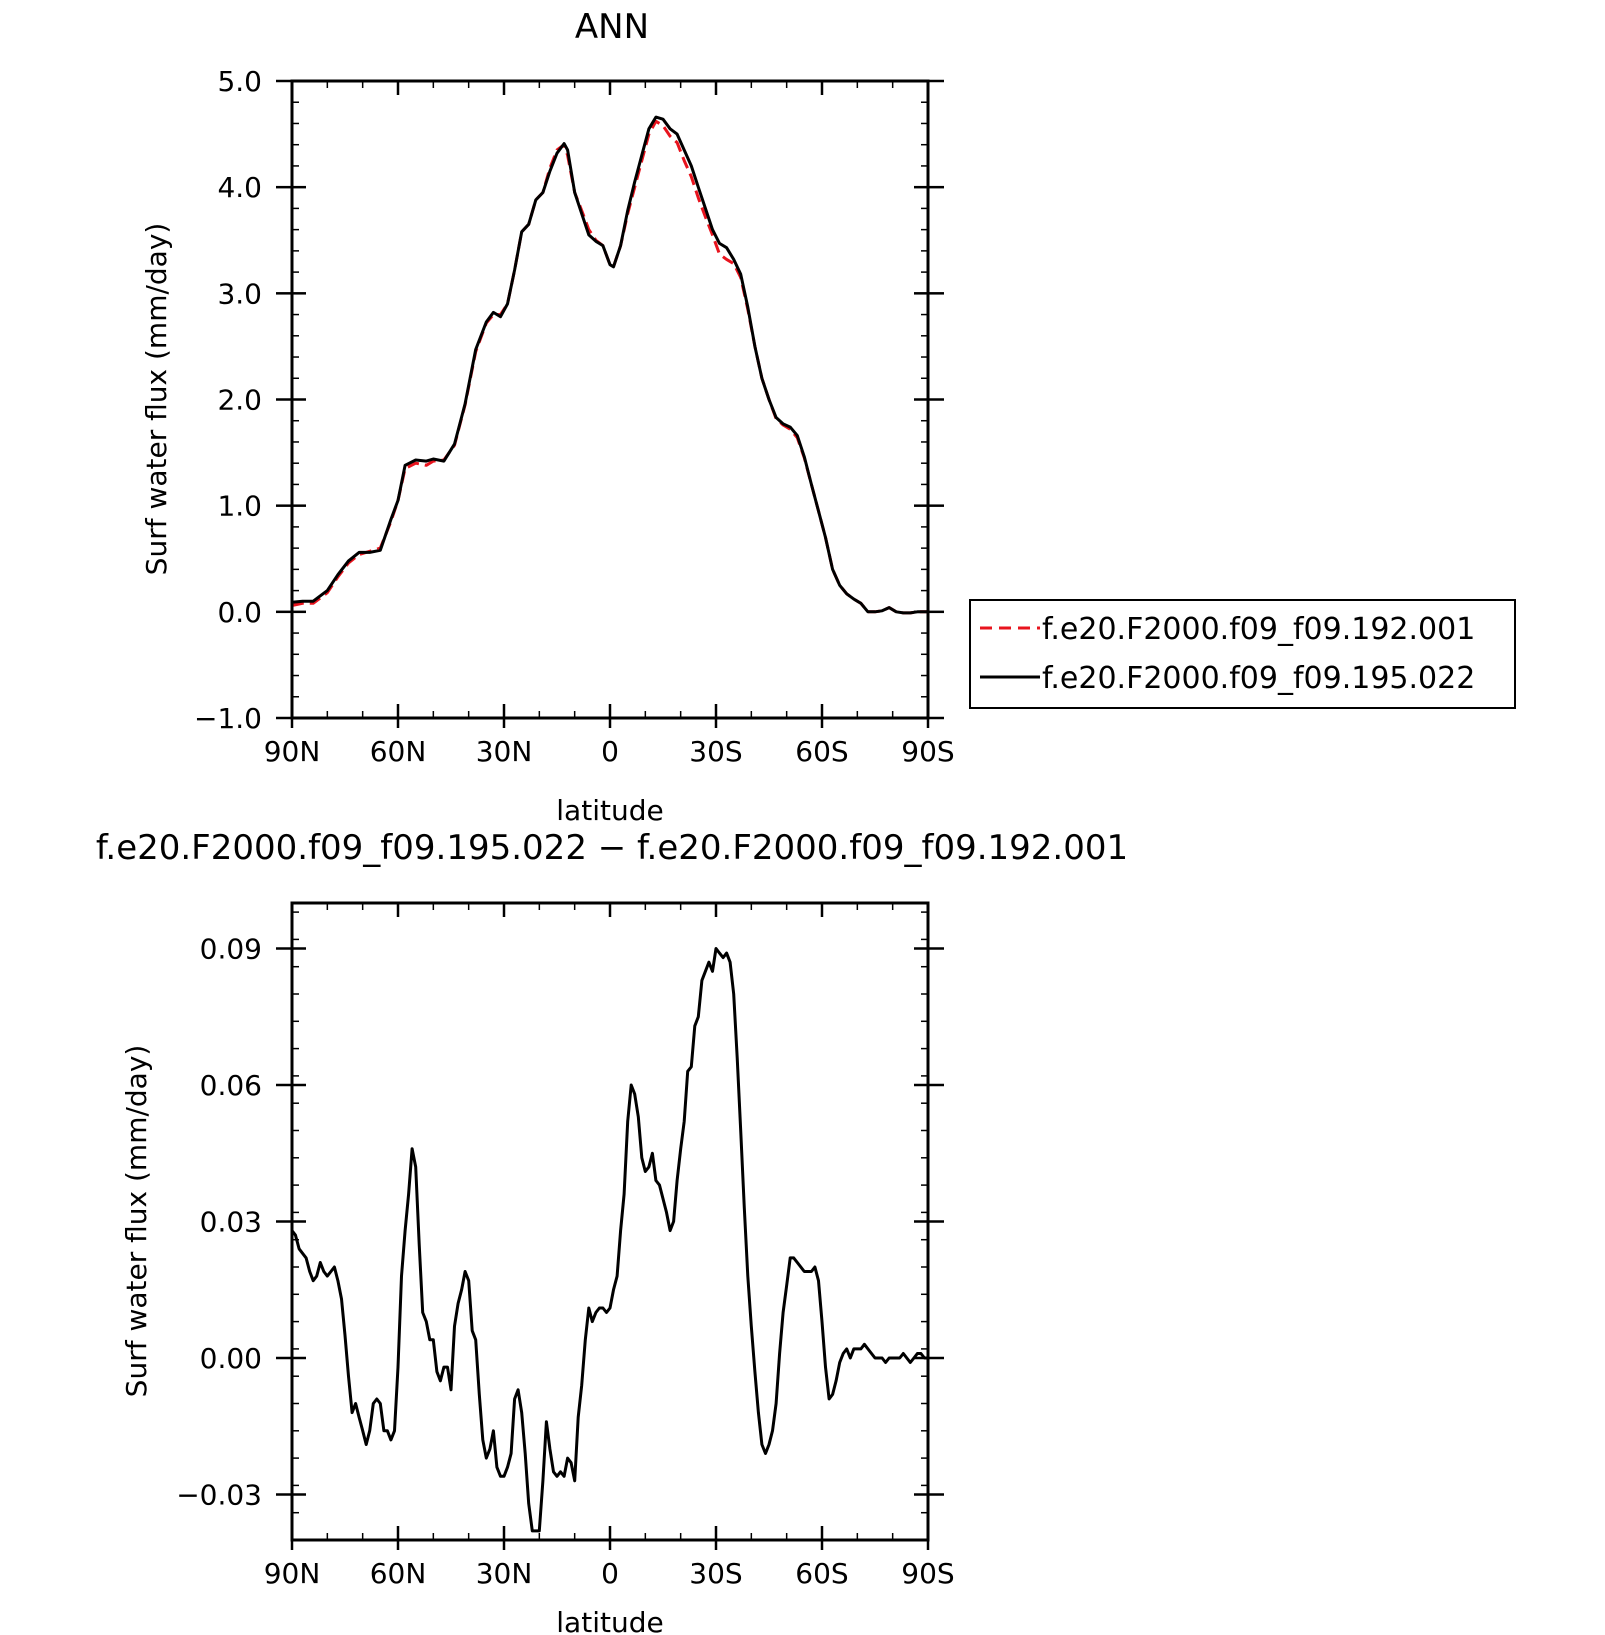 The height and width of the screenshot is (1635, 1605). I want to click on bottom-y-tick-label: 0.03, so click(231, 1222).